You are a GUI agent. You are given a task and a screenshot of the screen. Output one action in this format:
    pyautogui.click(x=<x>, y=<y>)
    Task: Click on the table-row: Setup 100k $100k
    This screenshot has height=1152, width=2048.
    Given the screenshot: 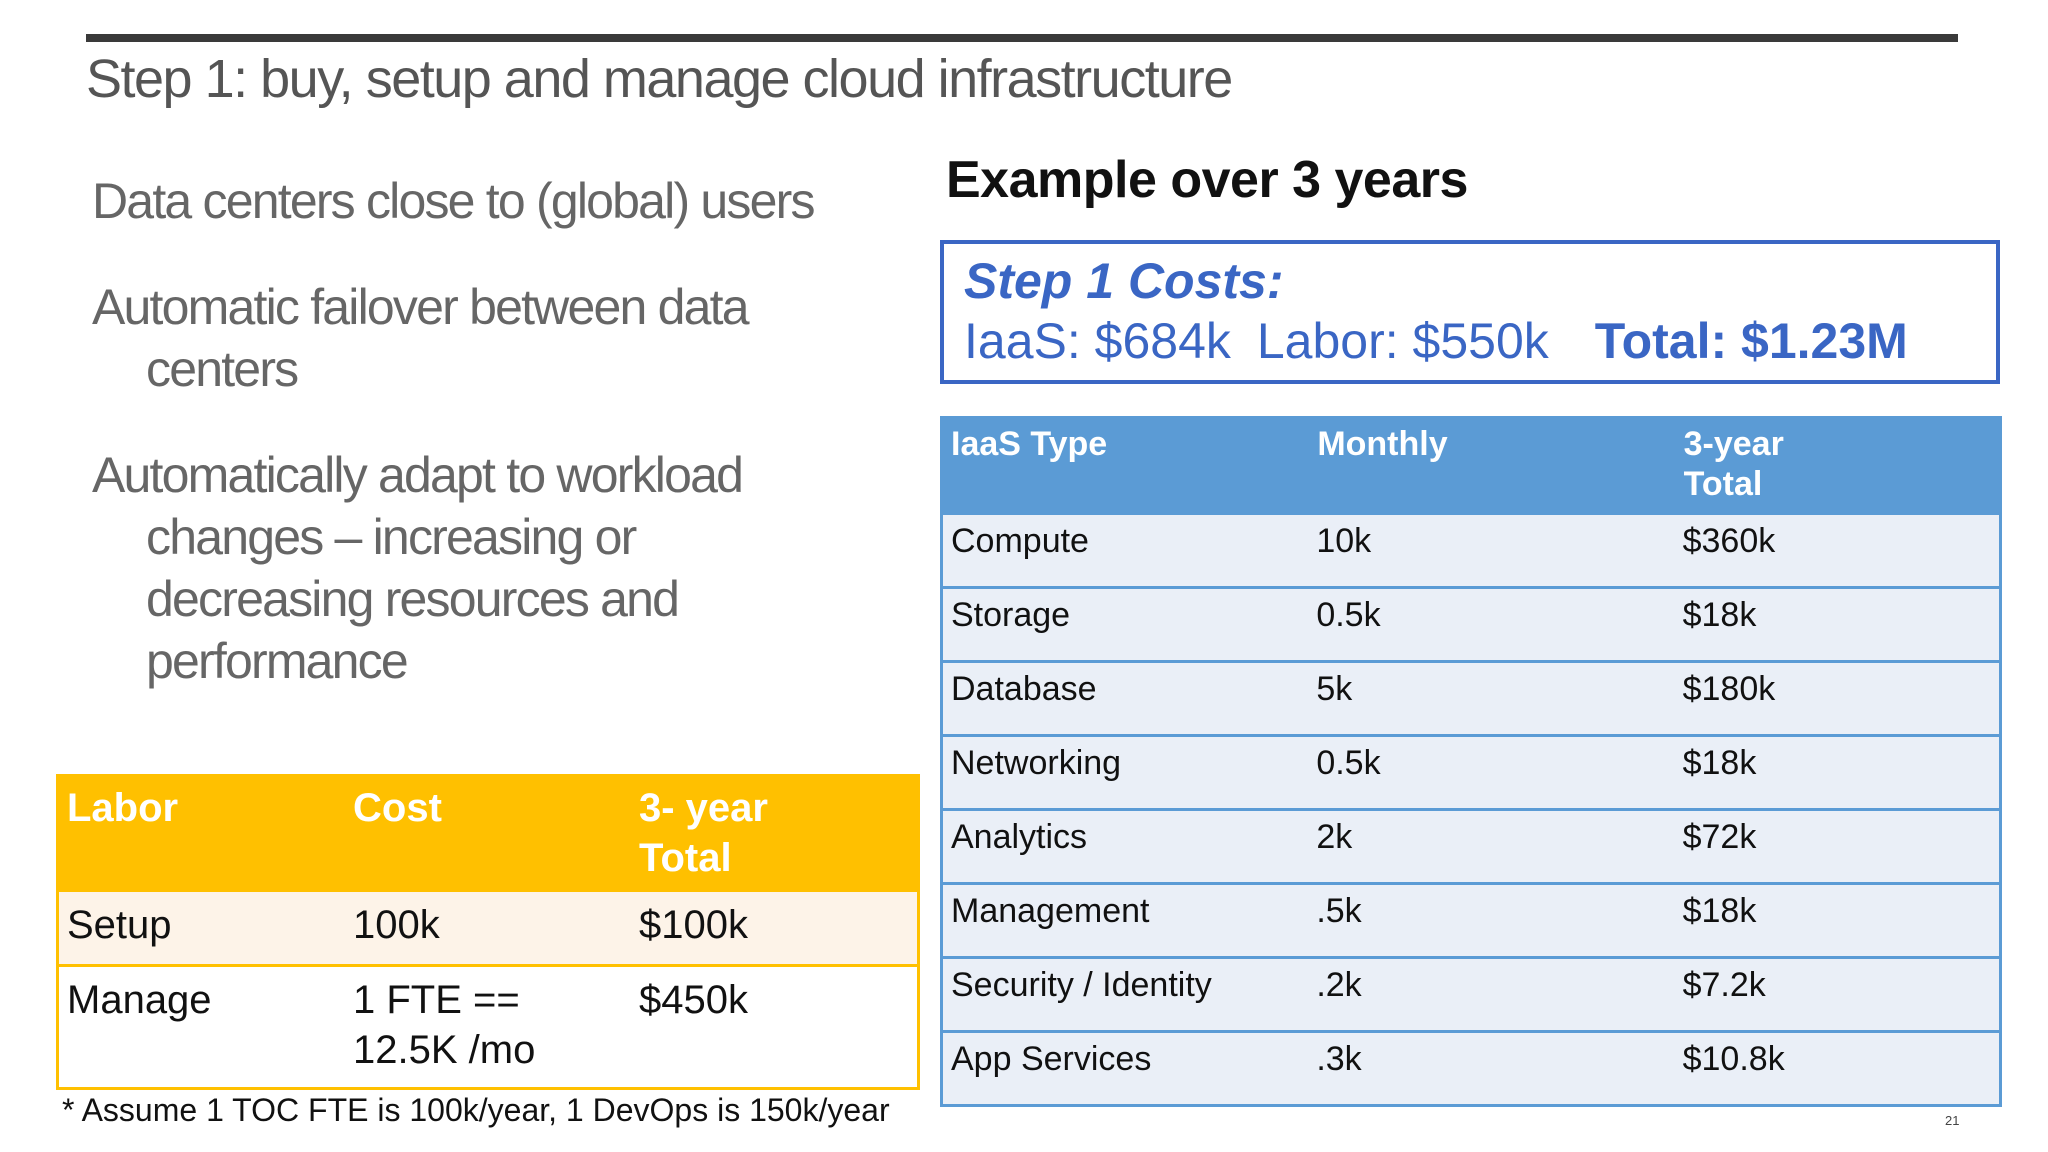 What is the action you would take?
    pyautogui.click(x=488, y=927)
    